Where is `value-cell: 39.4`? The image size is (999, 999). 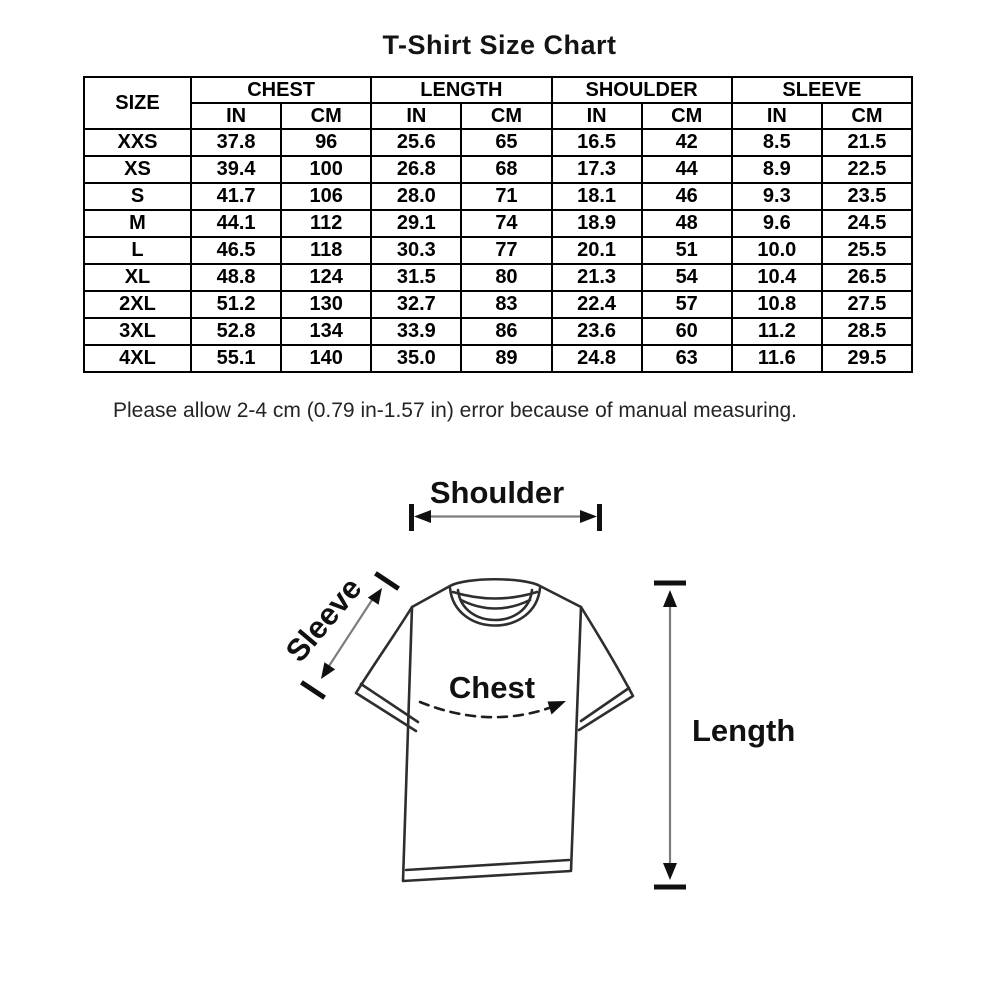
value-cell: 39.4 is located at coordinates (236, 169).